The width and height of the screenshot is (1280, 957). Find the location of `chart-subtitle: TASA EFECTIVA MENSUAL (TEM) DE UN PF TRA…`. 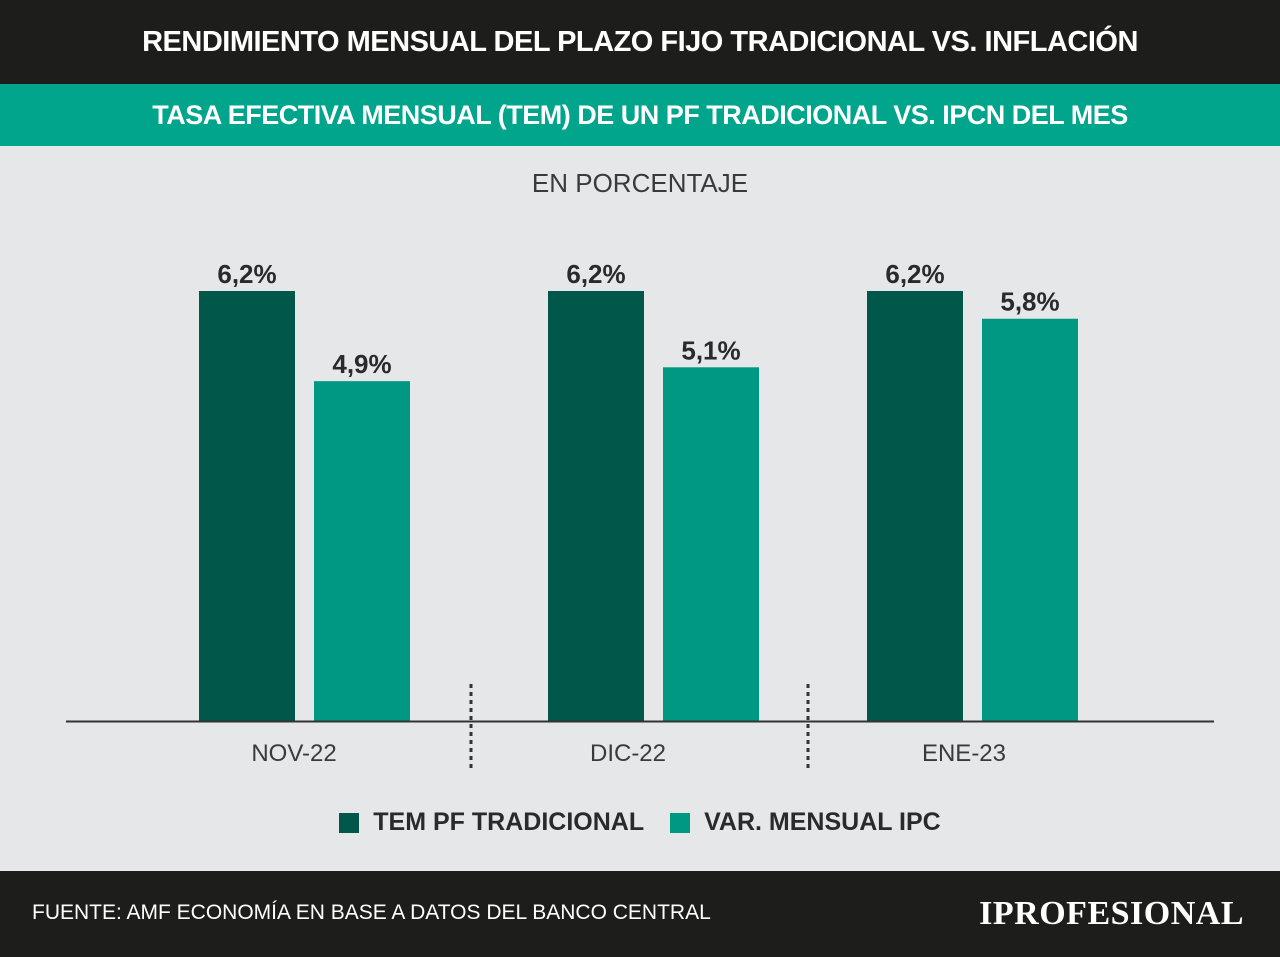

chart-subtitle: TASA EFECTIVA MENSUAL (TEM) DE UN PF TRA… is located at coordinates (640, 115).